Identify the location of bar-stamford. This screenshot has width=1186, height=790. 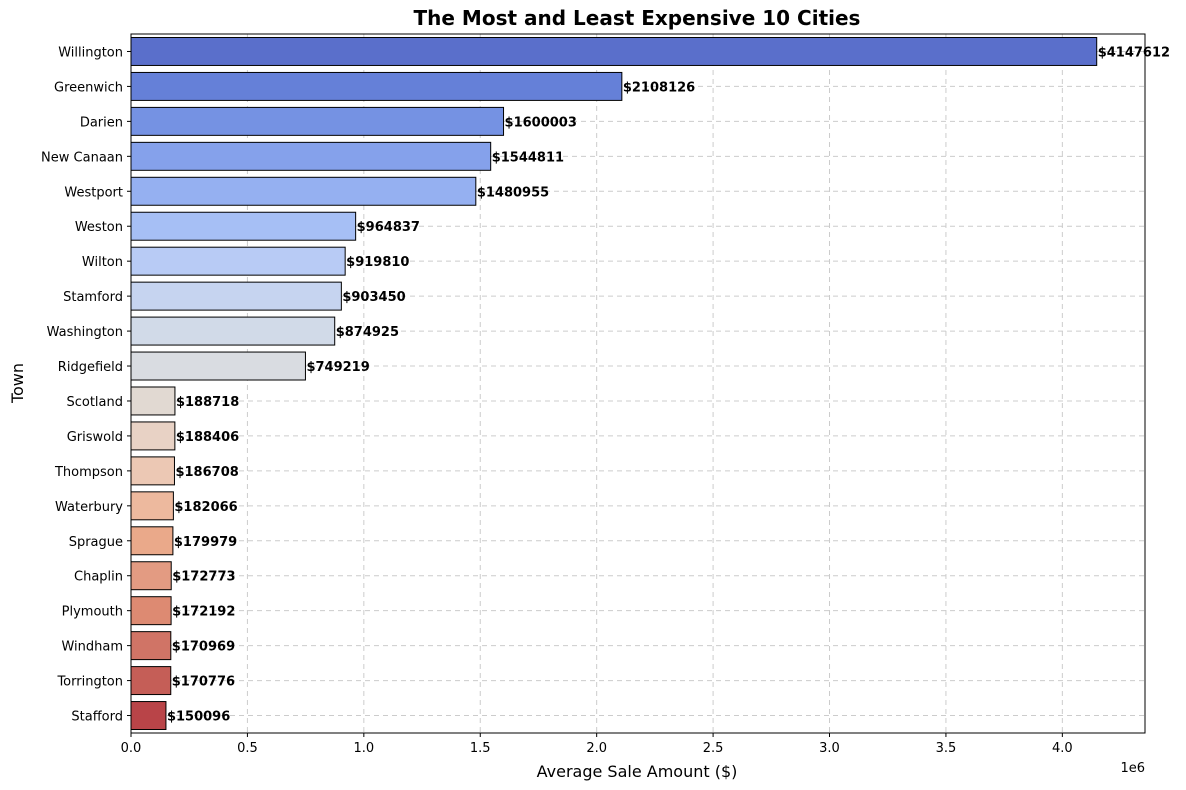
(236, 296).